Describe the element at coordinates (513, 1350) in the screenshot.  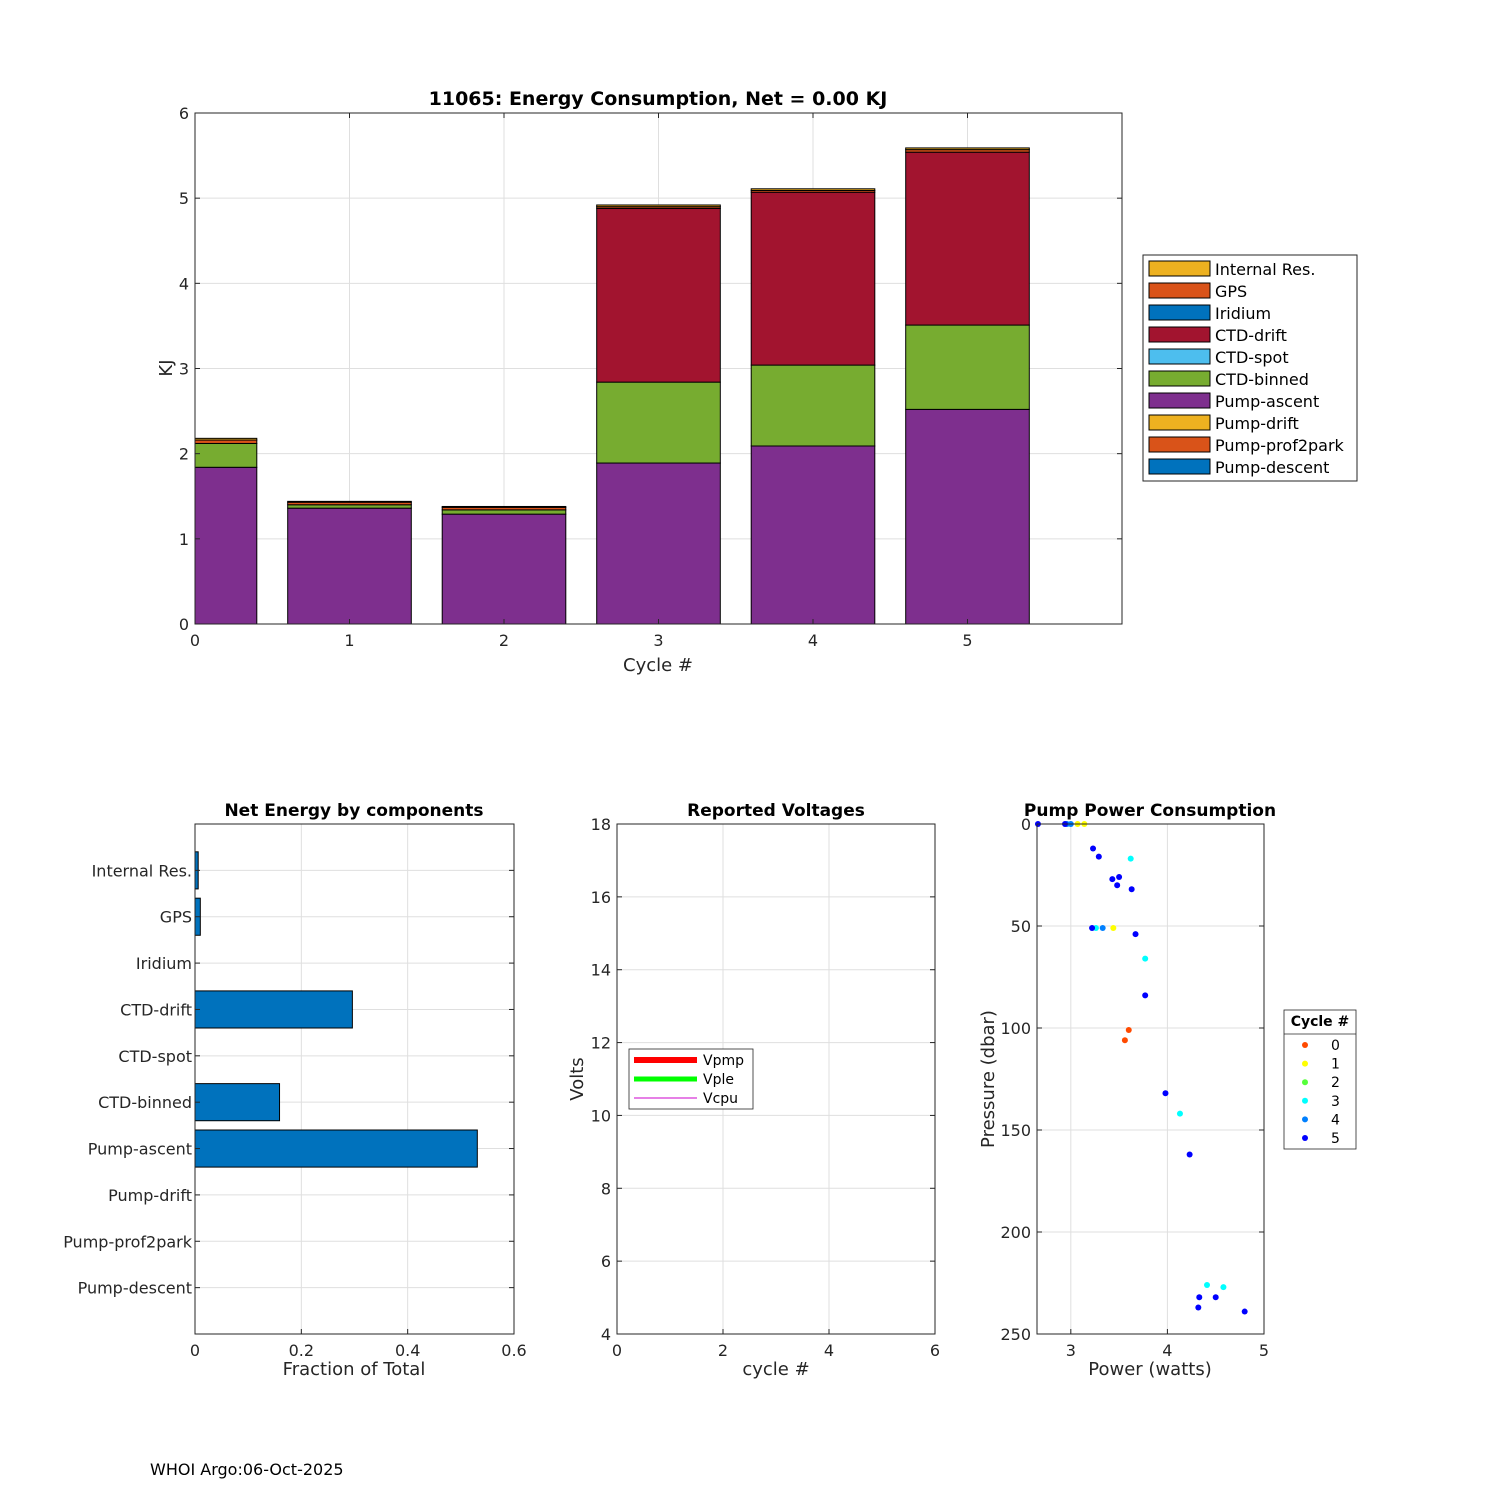
I see `net-tick-label-x: 0.6` at that location.